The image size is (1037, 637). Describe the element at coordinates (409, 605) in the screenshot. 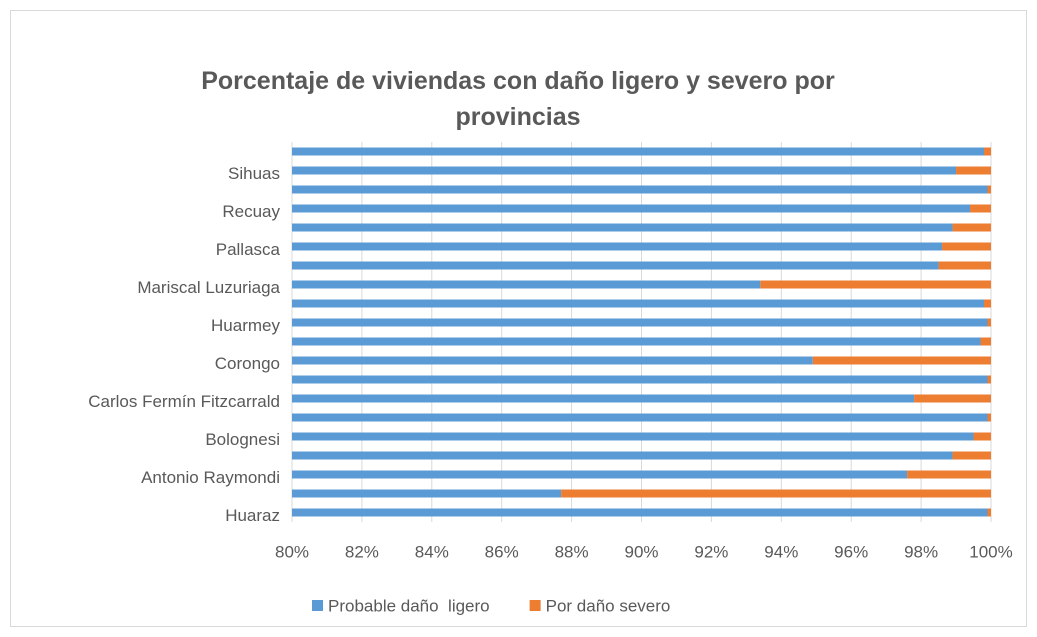

I see `legend-label: Probable daño ligero` at that location.